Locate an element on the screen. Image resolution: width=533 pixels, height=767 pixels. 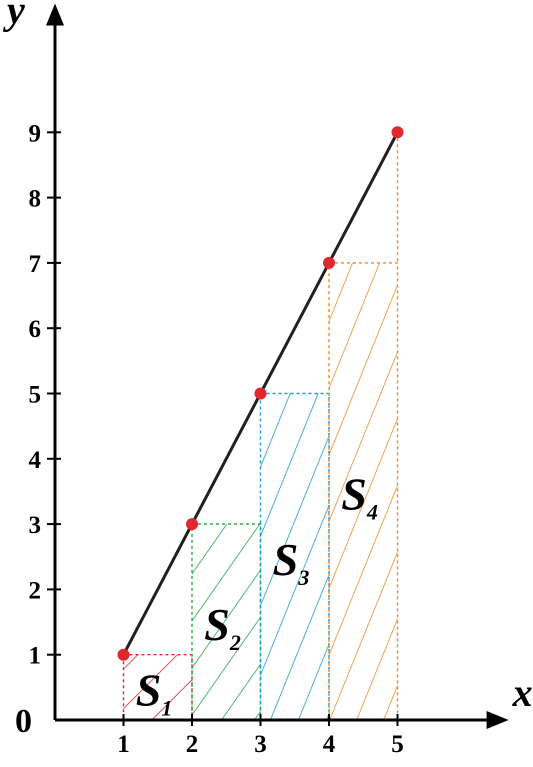
region-label-1: S1 is located at coordinates (154, 692).